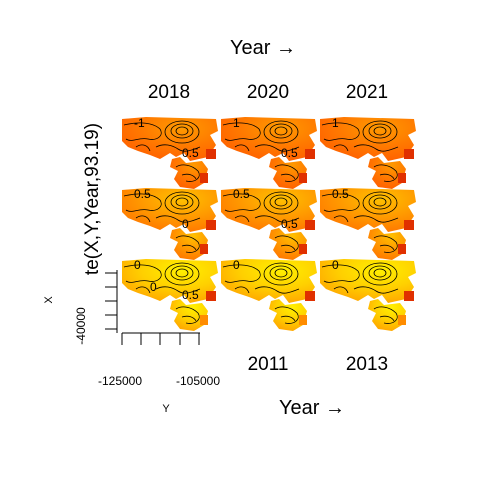  I want to click on facet-panel-2-2: 0, so click(368, 294).